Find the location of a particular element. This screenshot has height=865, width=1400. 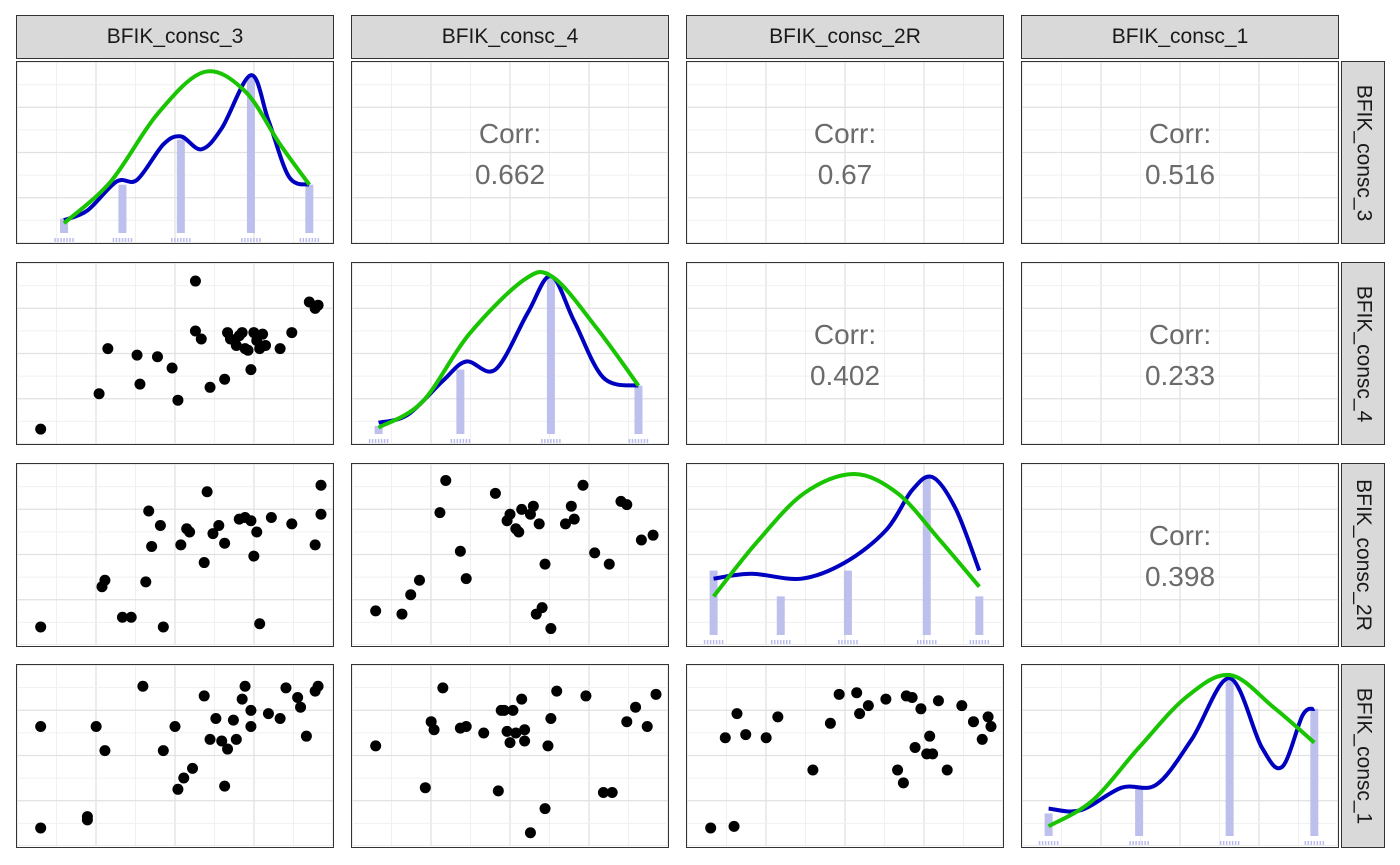

corr-panel-4-2R: Corr: 0.402 is located at coordinates (845, 353).